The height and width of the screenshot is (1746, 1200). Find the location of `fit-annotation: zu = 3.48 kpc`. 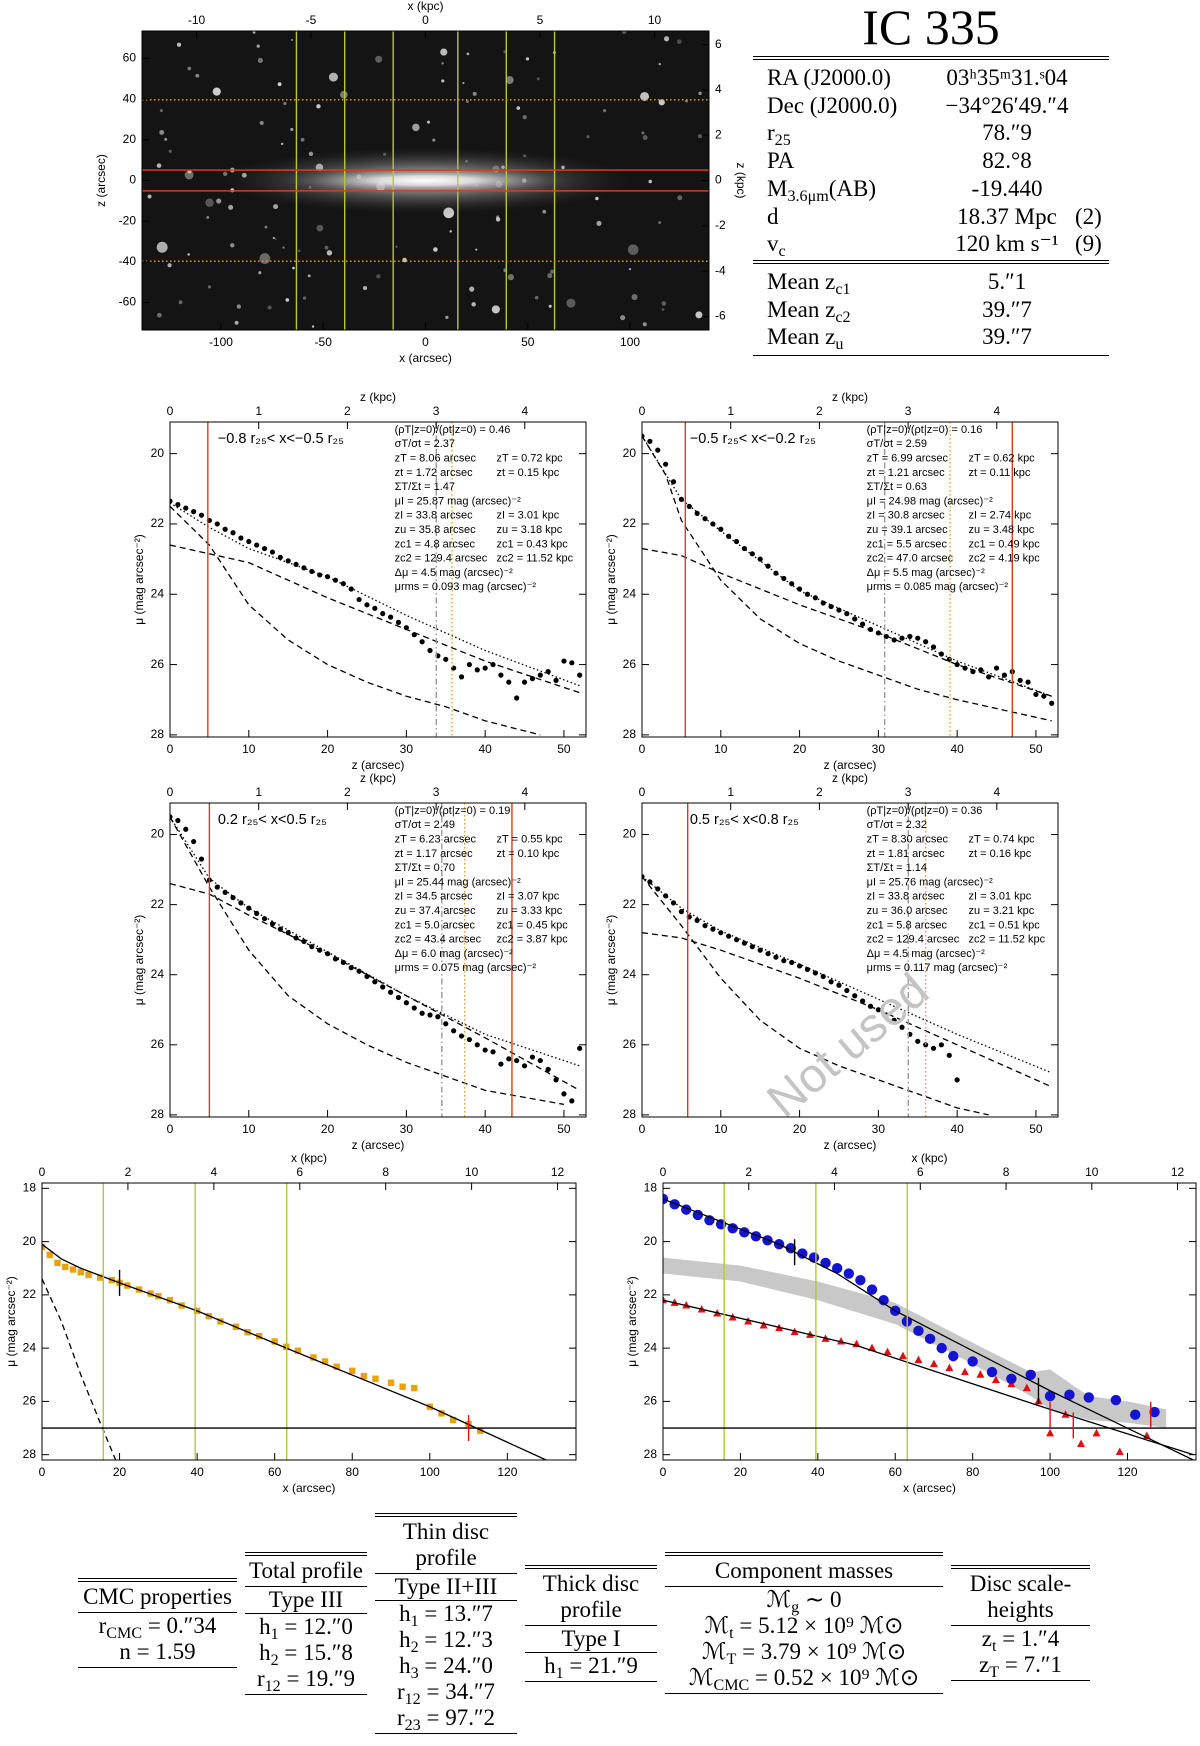

fit-annotation: zu = 3.48 kpc is located at coordinates (1002, 530).